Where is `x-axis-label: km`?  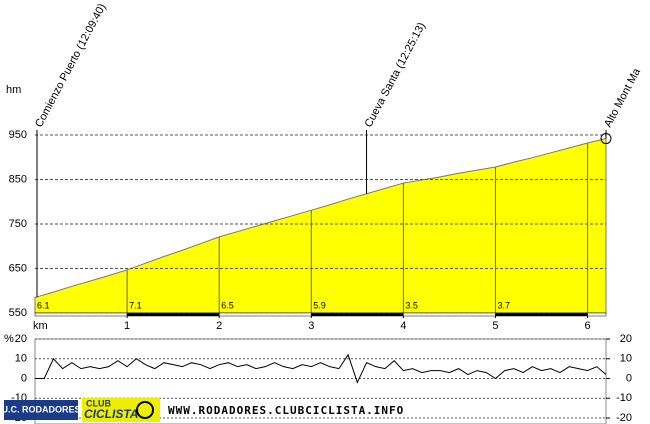
x-axis-label: km is located at coordinates (40, 326).